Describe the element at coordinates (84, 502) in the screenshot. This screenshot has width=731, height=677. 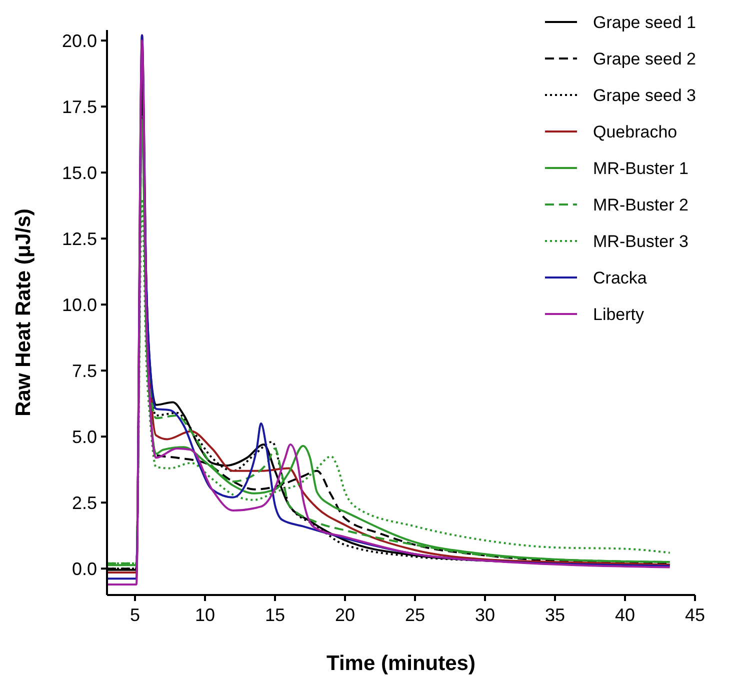
I see `y-tick-label: 2.5` at that location.